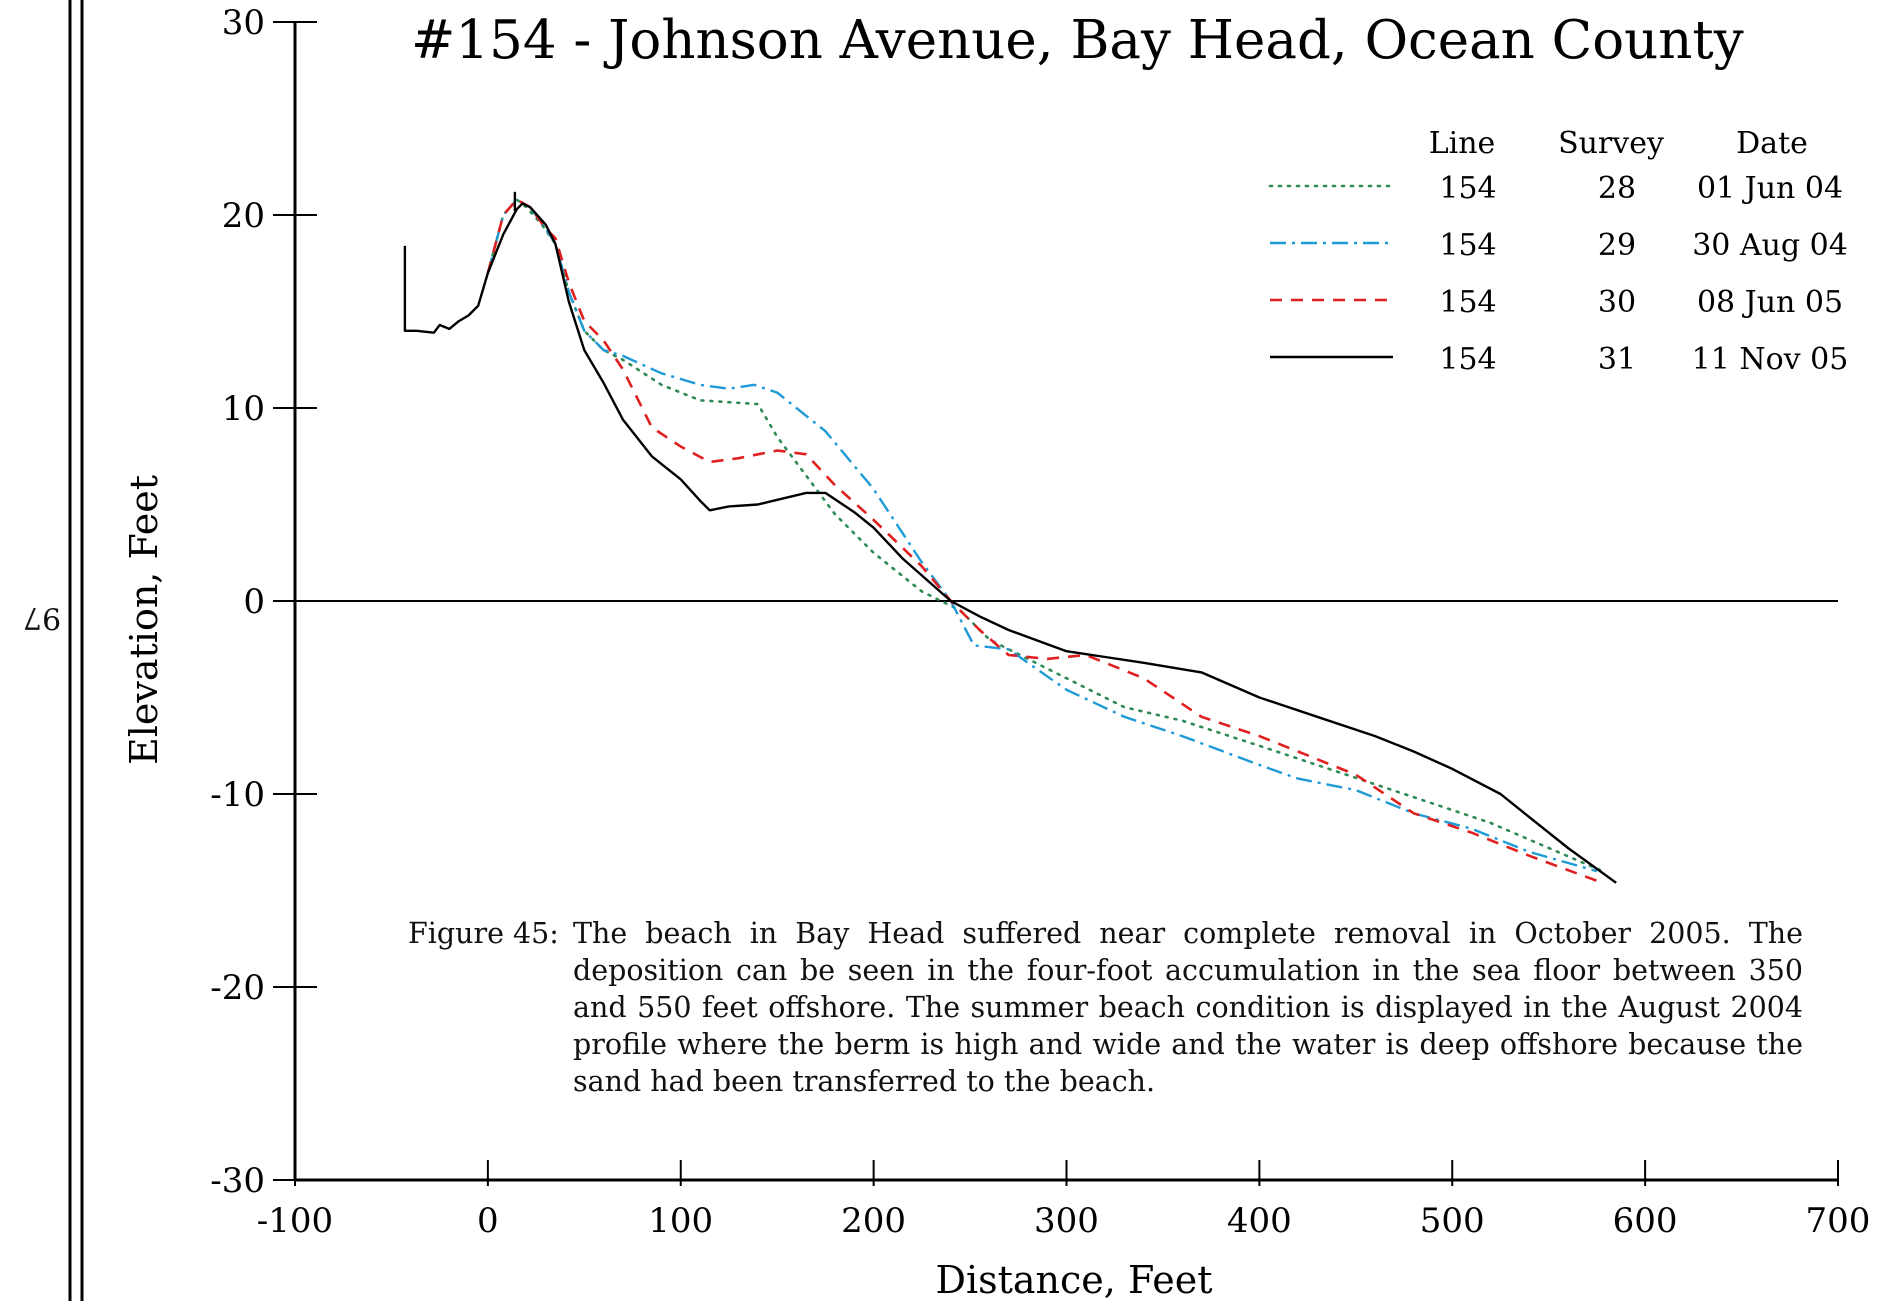 The height and width of the screenshot is (1301, 1885). Describe the element at coordinates (680, 1221) in the screenshot. I see `x-tick-label: 100` at that location.